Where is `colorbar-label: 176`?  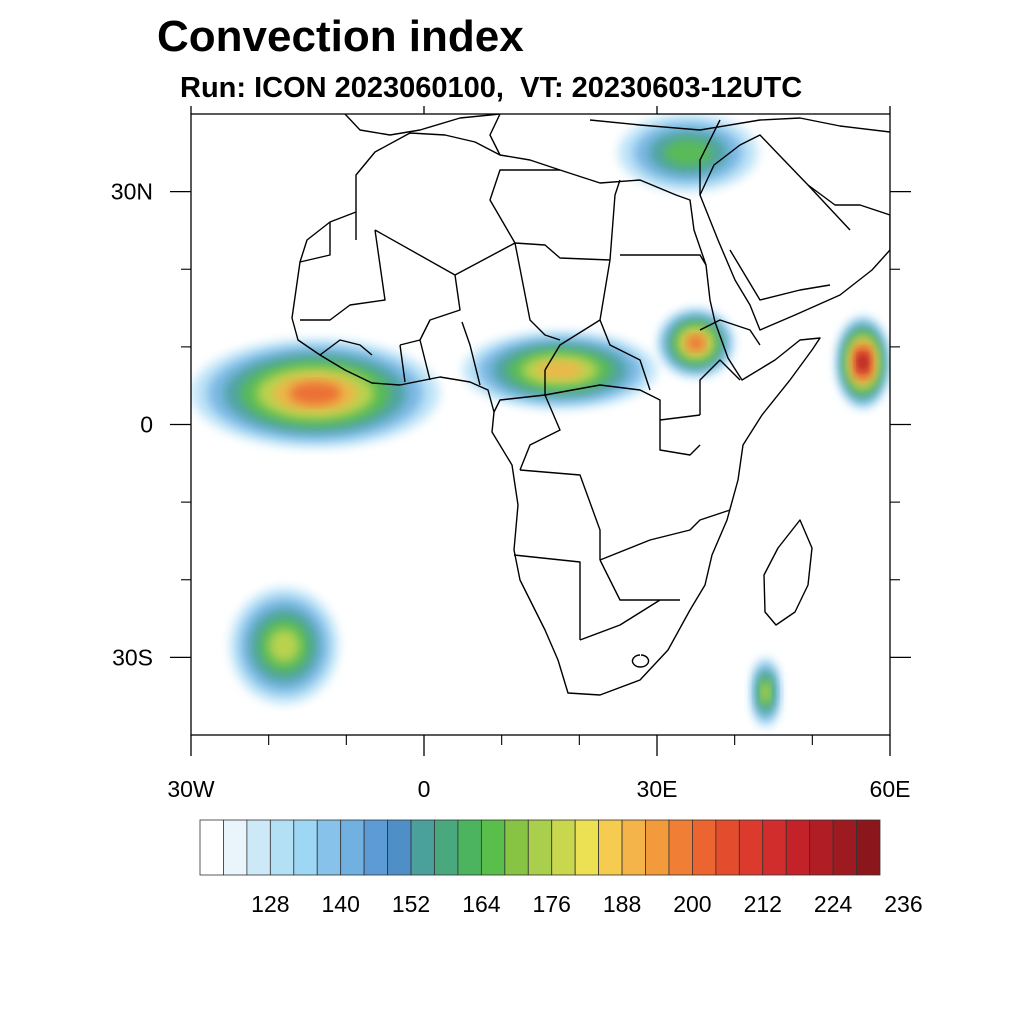 colorbar-label: 176 is located at coordinates (552, 904).